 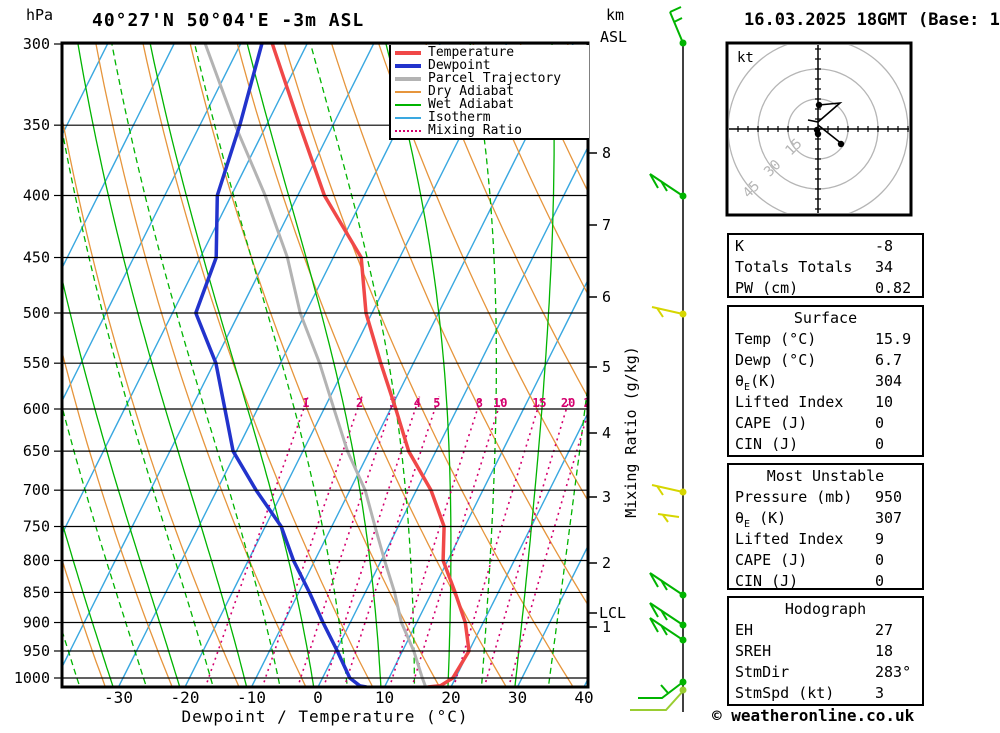 What do you see at coordinates (825, 519) in the screenshot?
I see `stat-row: θE (K) 307` at bounding box center [825, 519].